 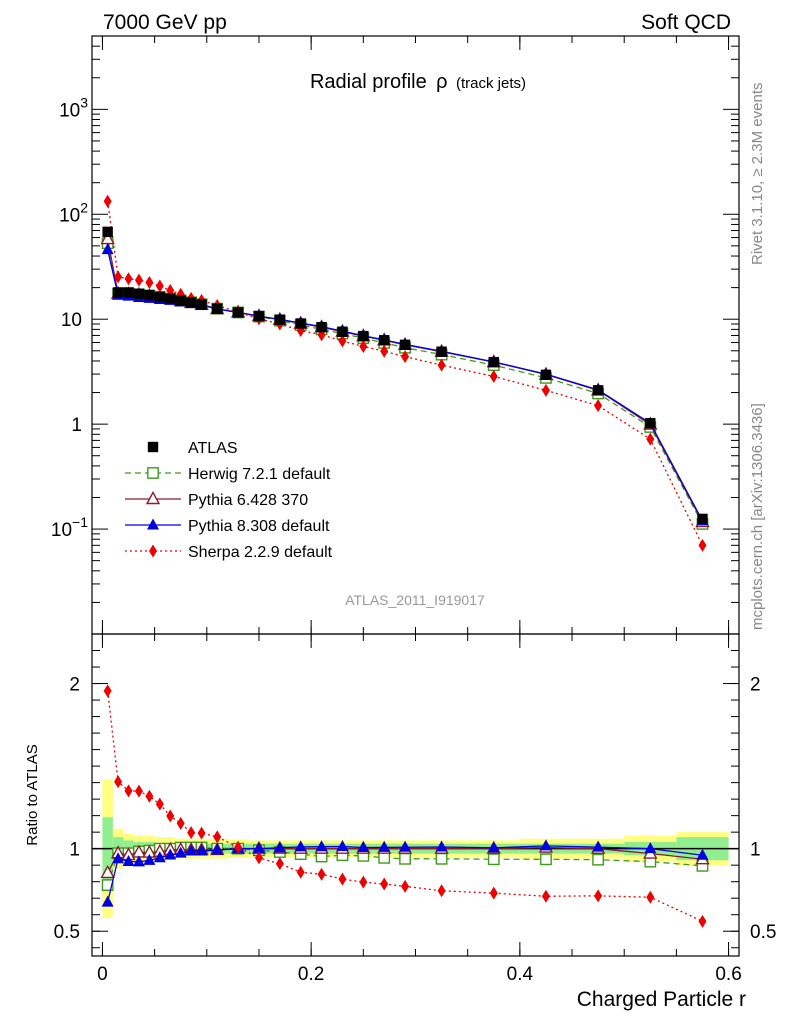 What do you see at coordinates (76, 425) in the screenshot?
I see `y-tick-label: 1` at bounding box center [76, 425].